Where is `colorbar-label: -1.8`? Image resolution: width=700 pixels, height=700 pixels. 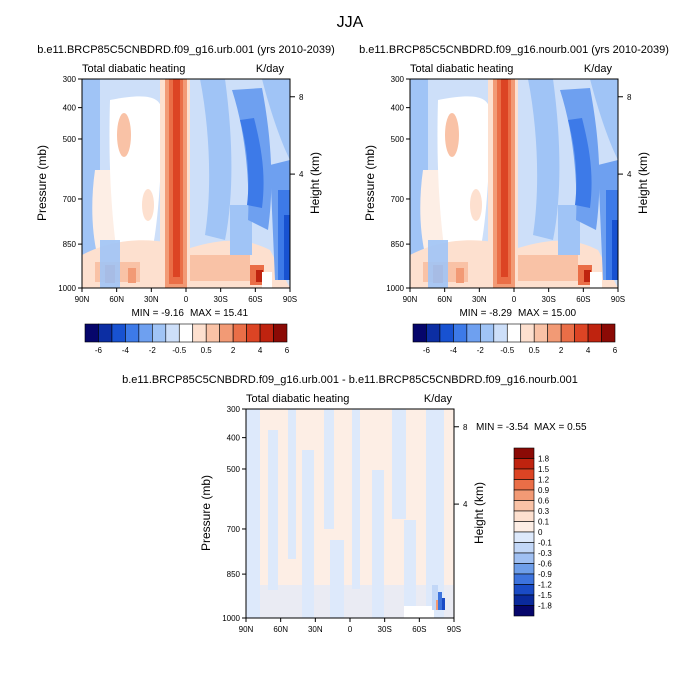
colorbar-label: -1.8 is located at coordinates (545, 606).